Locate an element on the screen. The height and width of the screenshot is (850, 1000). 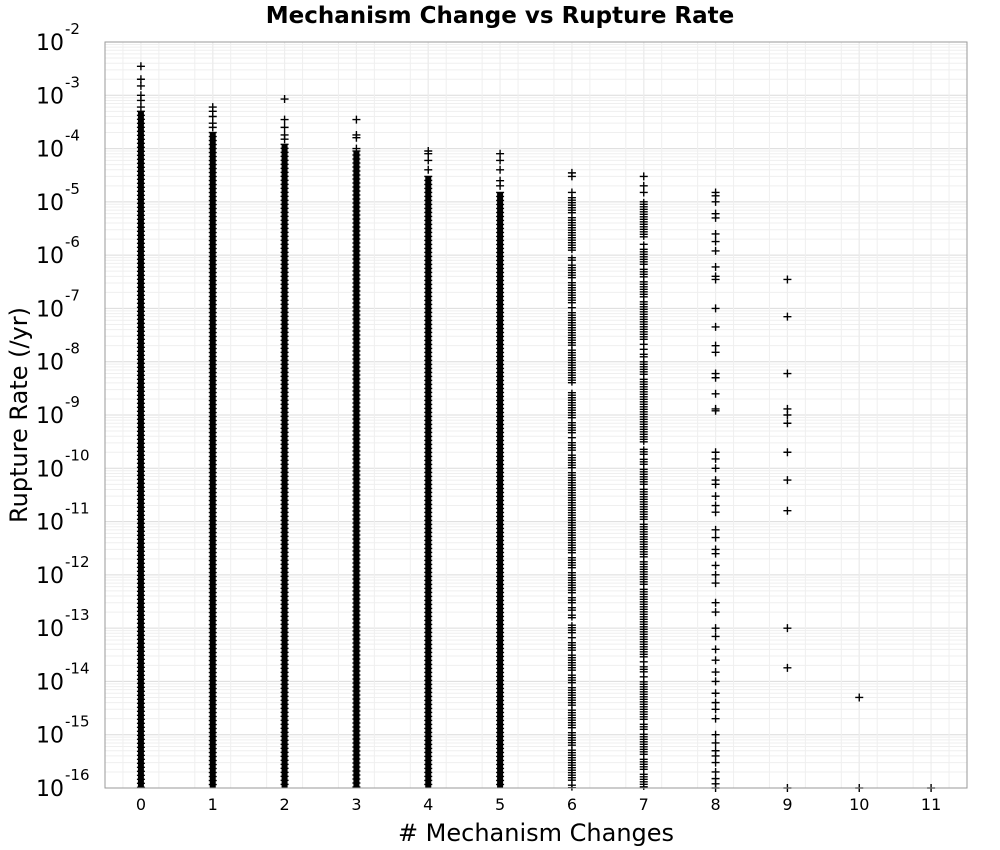
y-tick-label: 10⁻¹⁰ is located at coordinates (63, 464).